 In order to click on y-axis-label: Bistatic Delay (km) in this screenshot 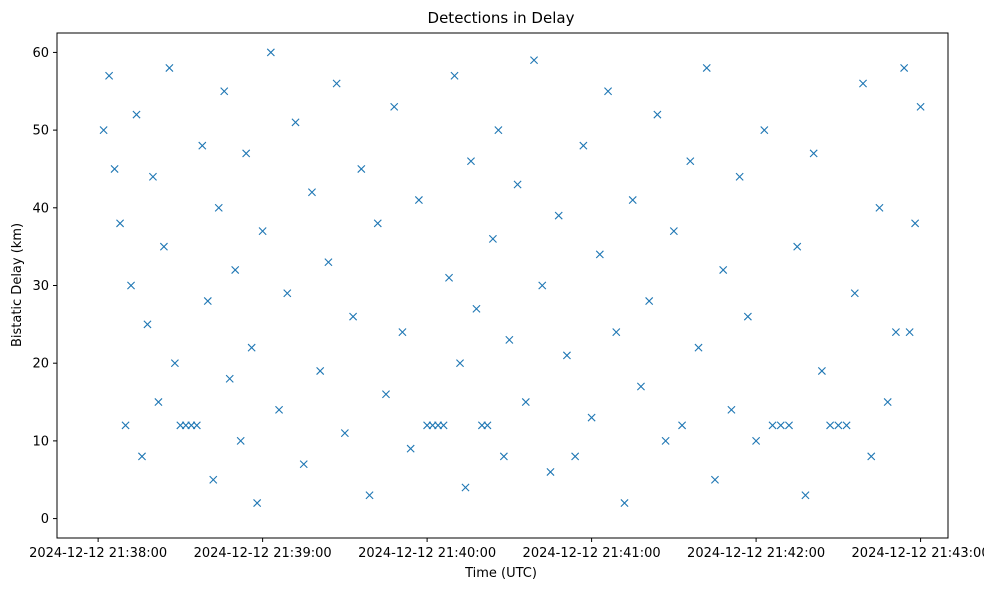, I will do `click(17, 285)`.